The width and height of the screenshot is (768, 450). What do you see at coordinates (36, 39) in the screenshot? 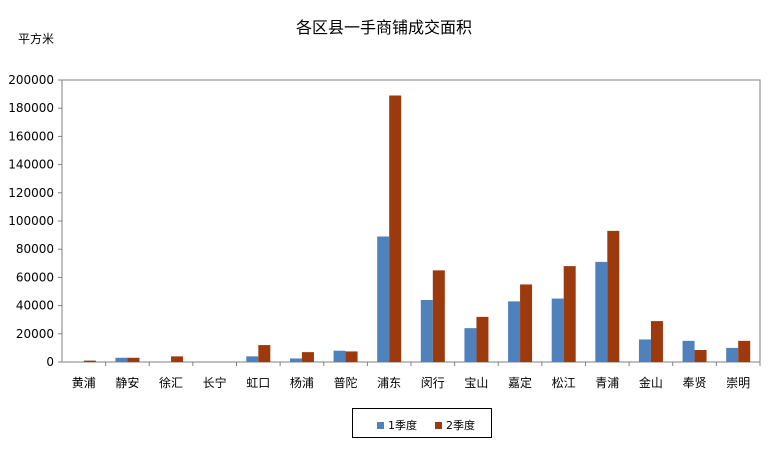
I see `y-axis-unit-label: 平方米` at bounding box center [36, 39].